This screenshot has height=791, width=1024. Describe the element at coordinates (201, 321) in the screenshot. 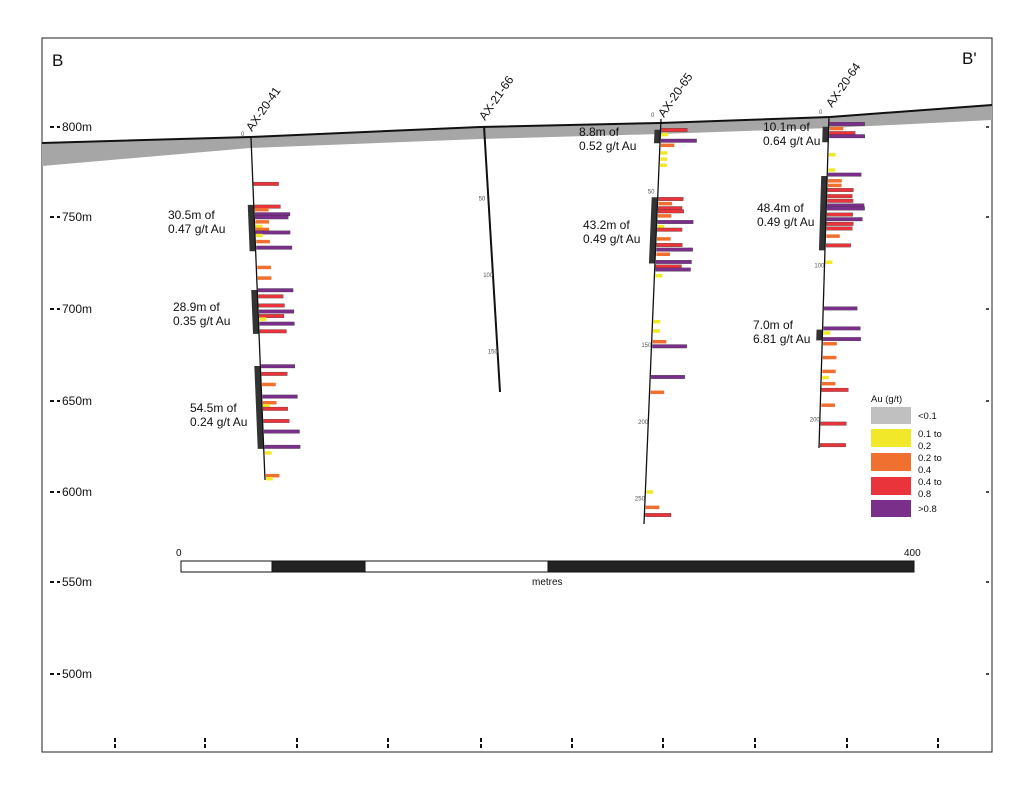

I see `intercept-label: 0.35 g/t Au` at that location.